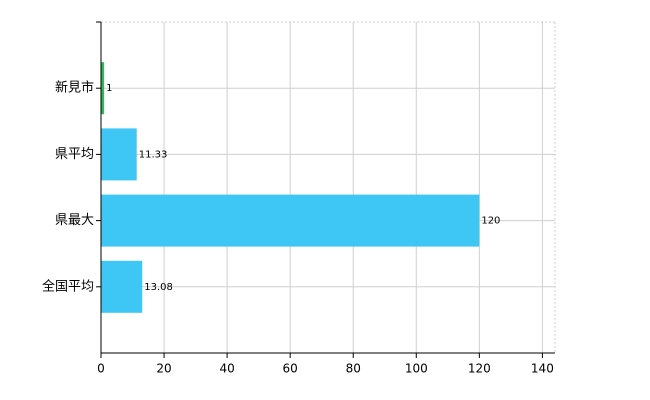  I want to click on data-label: 120, so click(490, 221).